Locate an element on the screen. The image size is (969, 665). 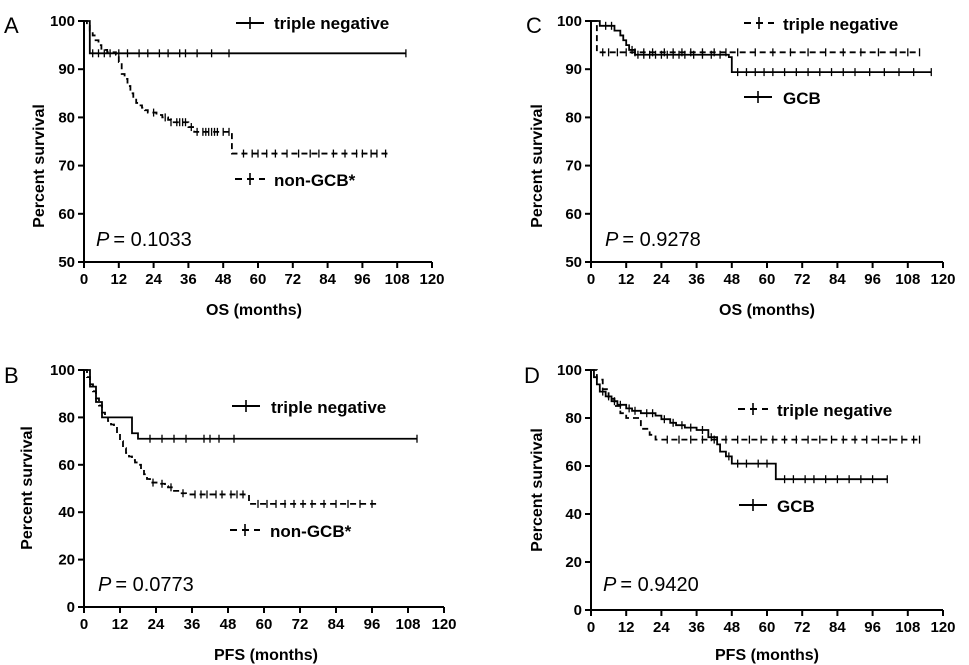
panel-d-x-tick-label: 24 is located at coordinates (661, 627).